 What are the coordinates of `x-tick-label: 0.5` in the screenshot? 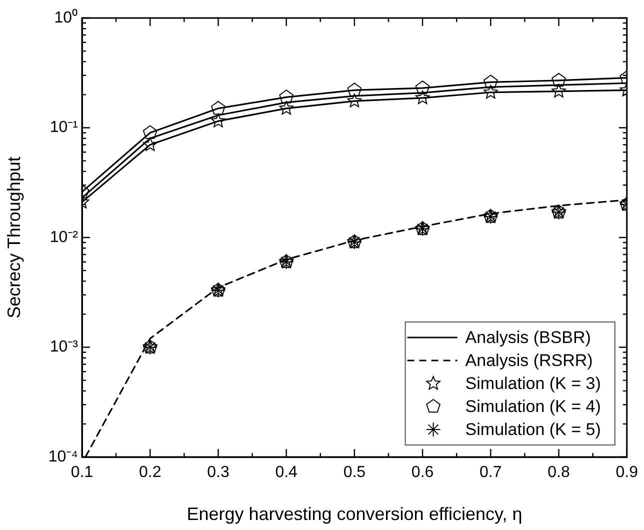 It's located at (354, 473).